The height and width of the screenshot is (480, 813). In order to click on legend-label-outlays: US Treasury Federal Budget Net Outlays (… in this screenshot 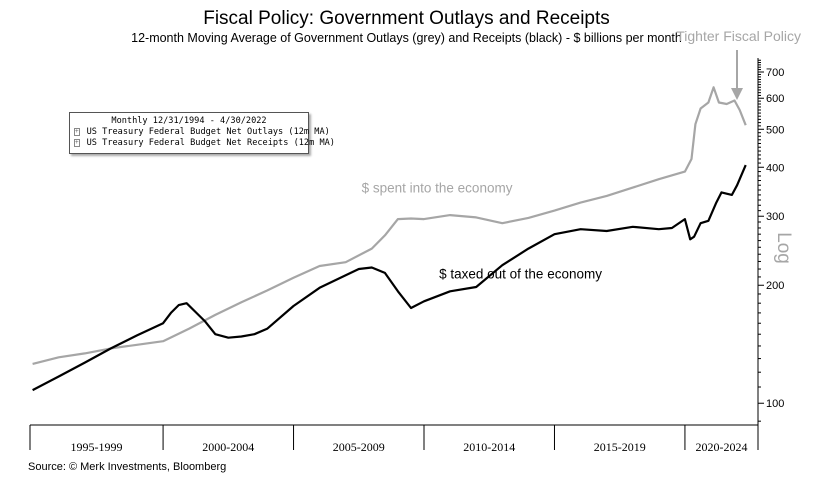, I will do `click(208, 132)`.